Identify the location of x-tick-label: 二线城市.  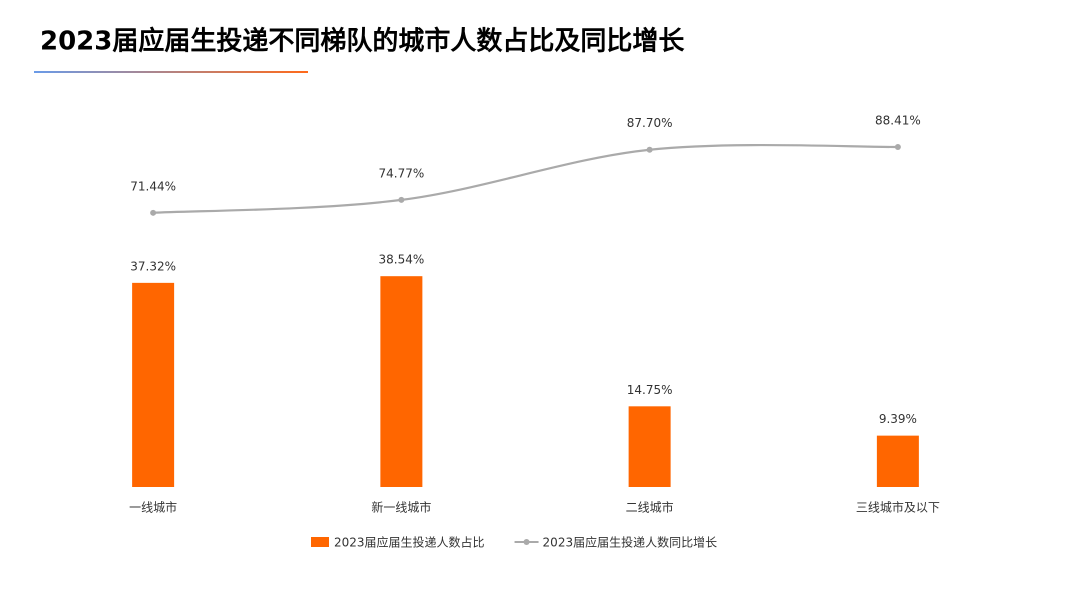
(650, 507).